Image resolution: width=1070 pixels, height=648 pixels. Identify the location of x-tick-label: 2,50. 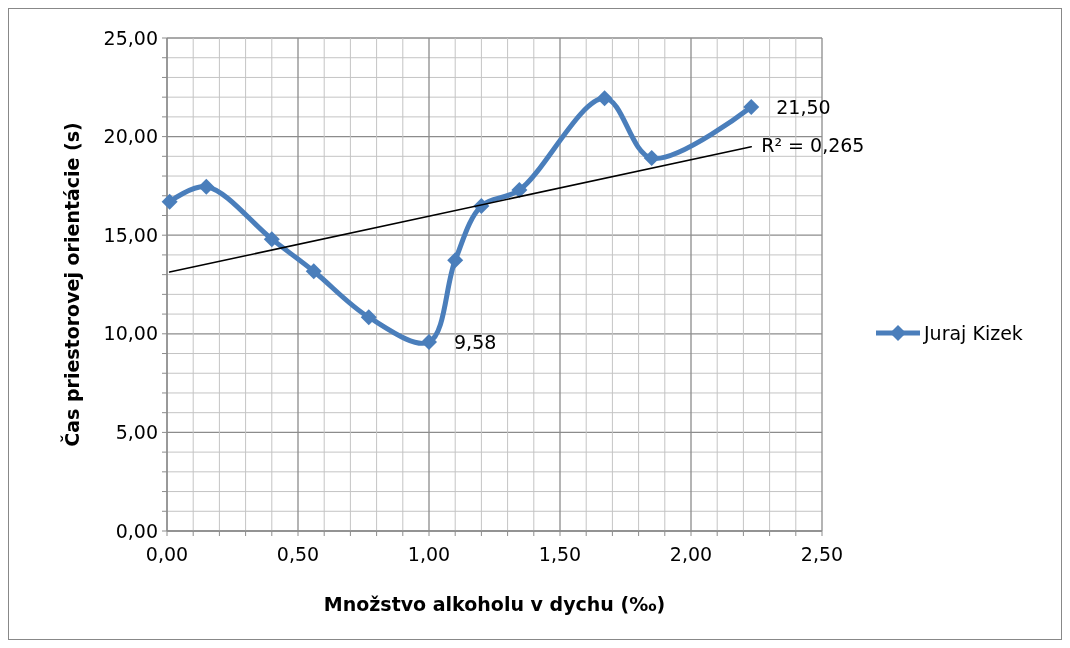
(822, 554).